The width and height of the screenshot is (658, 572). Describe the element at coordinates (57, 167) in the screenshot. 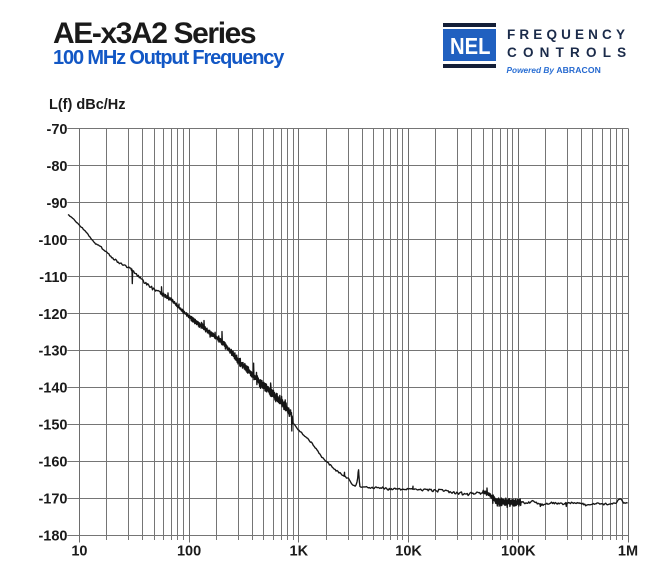

I see `svg-text: -80` at that location.